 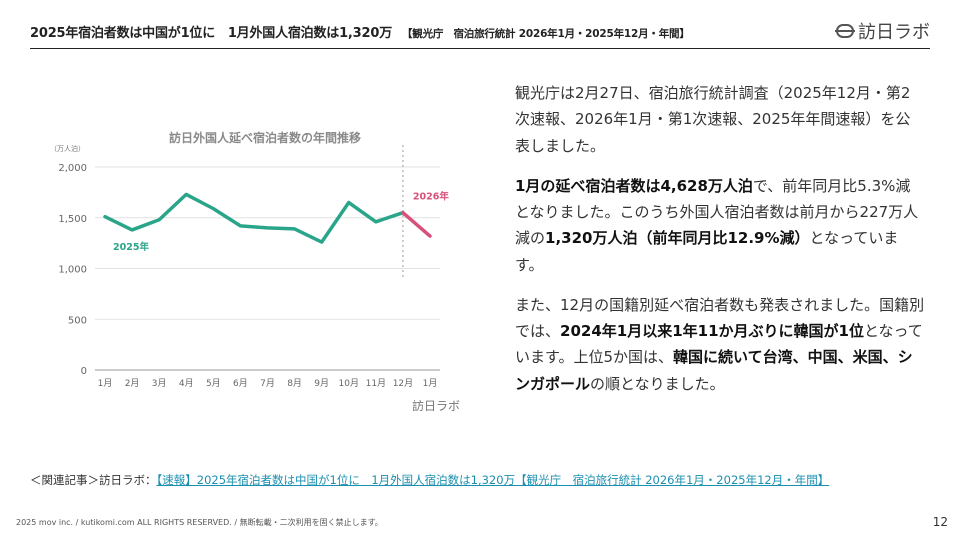 What do you see at coordinates (546, 34) in the screenshot?
I see `slide-title-sub: 【観光庁 宿泊旅行統計 2026年1月・2025年12月・年間】` at bounding box center [546, 34].